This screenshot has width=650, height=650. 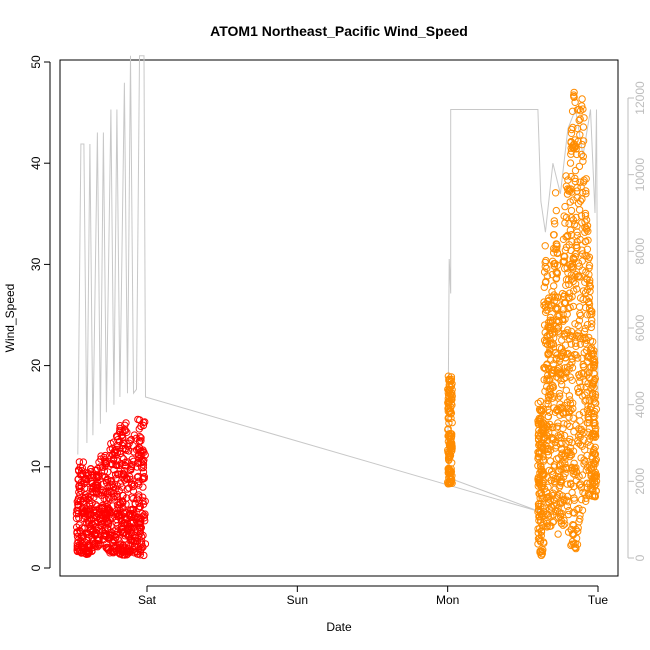 I want to click on y2-tick-label: 4000, so click(x=640, y=404).